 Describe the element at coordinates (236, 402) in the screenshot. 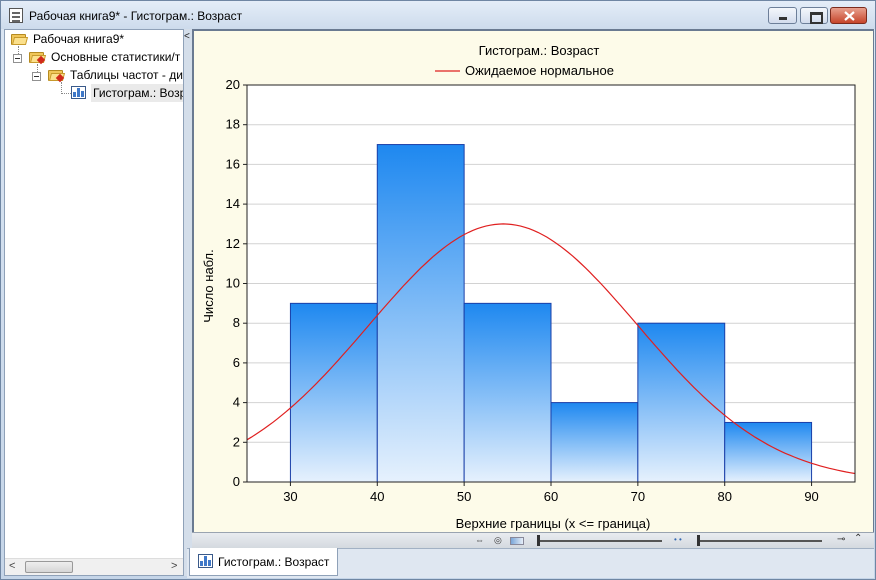

I see `y-tick-label: 4` at that location.